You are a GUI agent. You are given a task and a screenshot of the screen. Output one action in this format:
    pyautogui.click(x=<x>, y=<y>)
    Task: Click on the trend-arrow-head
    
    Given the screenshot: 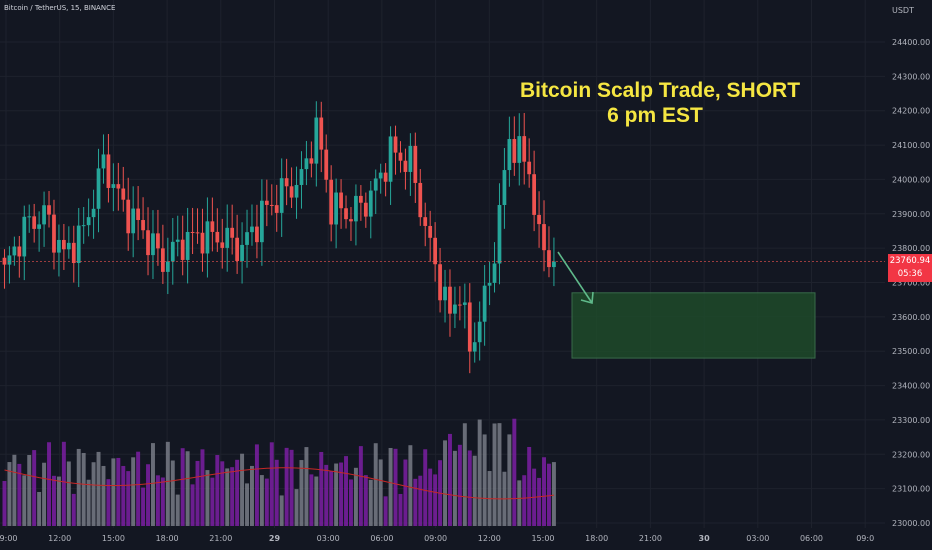 What is the action you would take?
    pyautogui.click(x=587, y=298)
    